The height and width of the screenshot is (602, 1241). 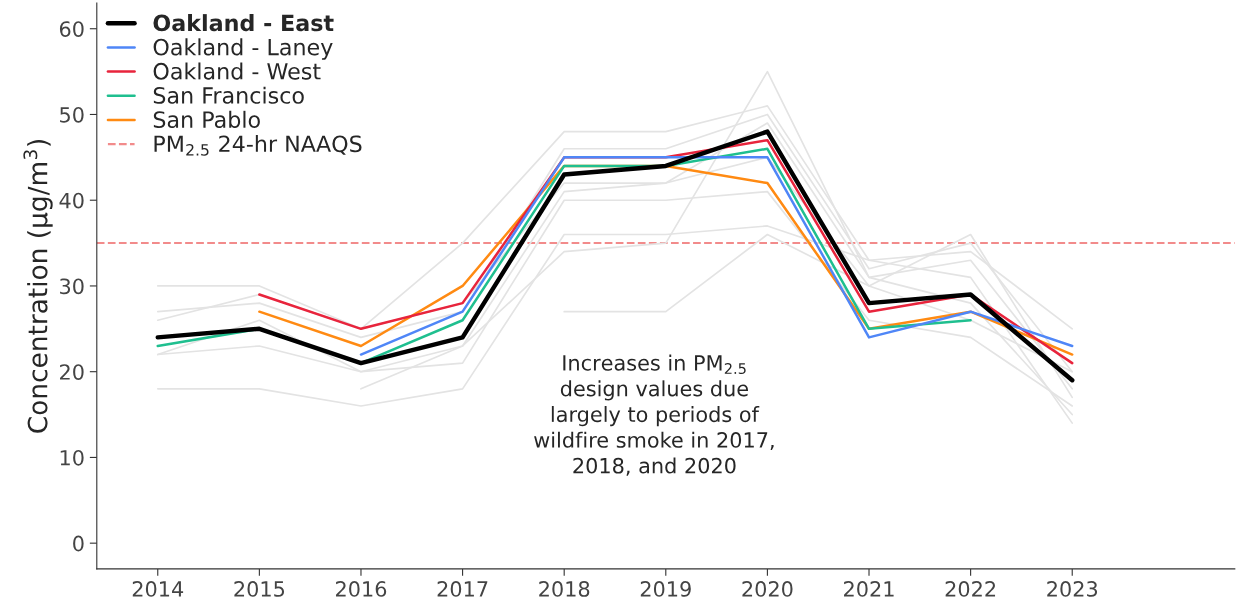 What do you see at coordinates (243, 23) in the screenshot?
I see `legend-label: Oakland - East` at bounding box center [243, 23].